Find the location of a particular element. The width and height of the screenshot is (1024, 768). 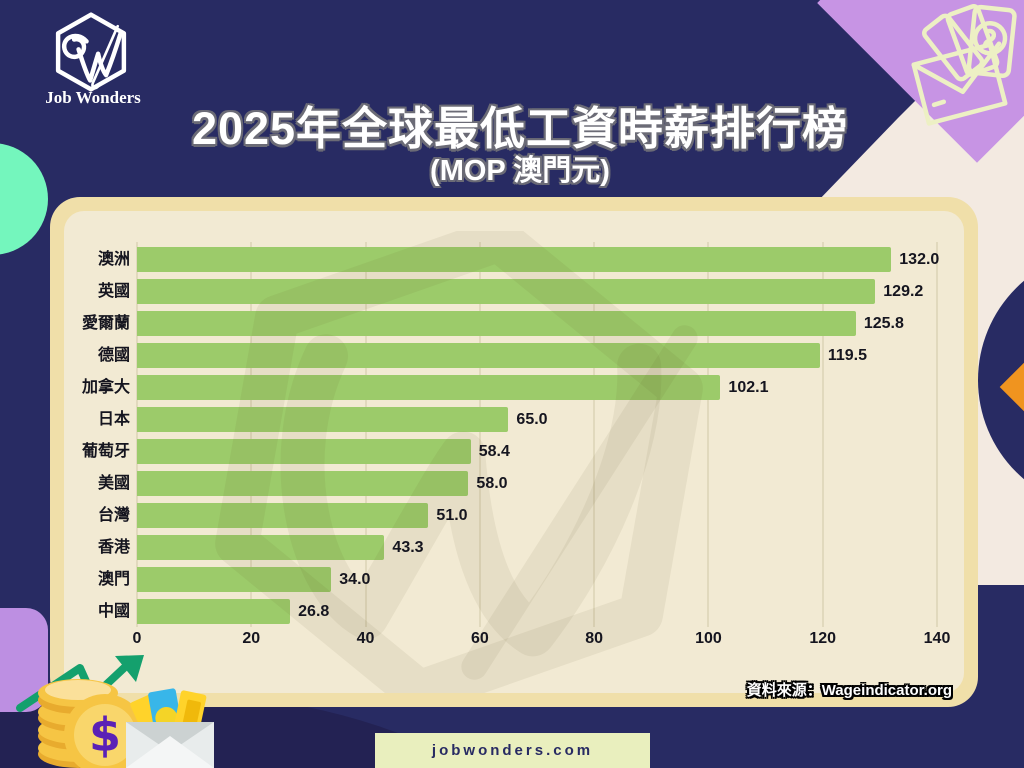

page-title: 2025年全球最低工資時薪排行榜 is located at coordinates (520, 128).